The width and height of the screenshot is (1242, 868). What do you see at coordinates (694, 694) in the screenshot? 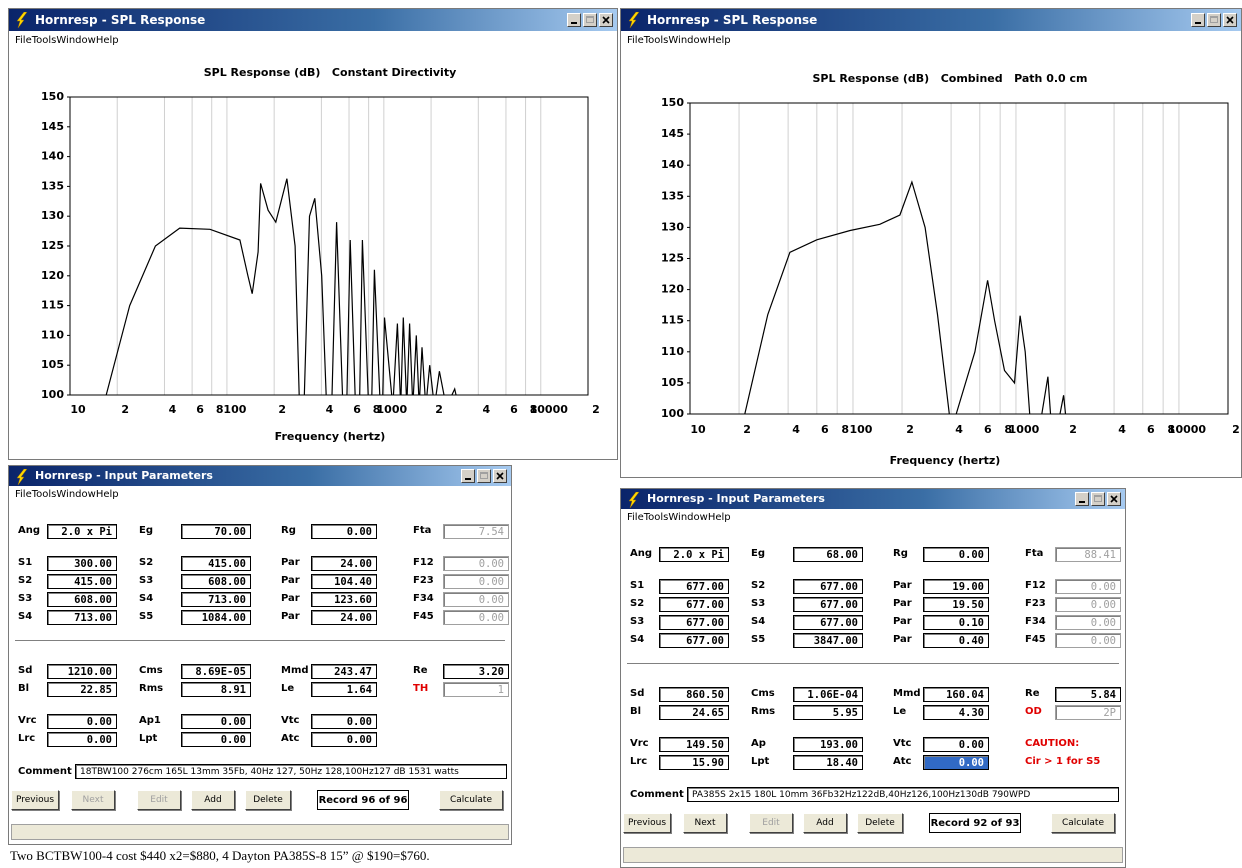
I see `field-input: 860.50` at bounding box center [694, 694].